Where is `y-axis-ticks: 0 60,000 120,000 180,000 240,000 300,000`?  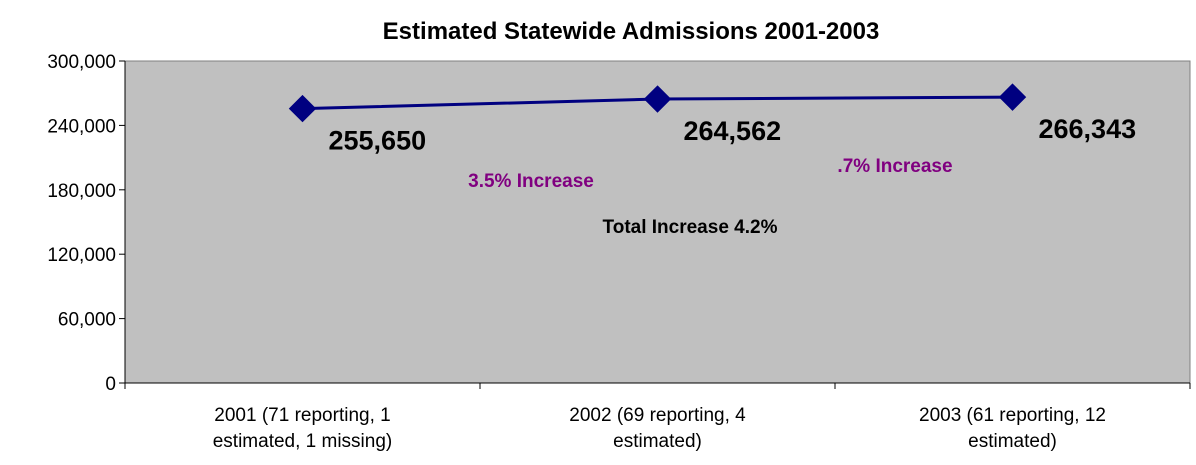 y-axis-ticks: 0 60,000 120,000 180,000 240,000 300,000 is located at coordinates (86, 223).